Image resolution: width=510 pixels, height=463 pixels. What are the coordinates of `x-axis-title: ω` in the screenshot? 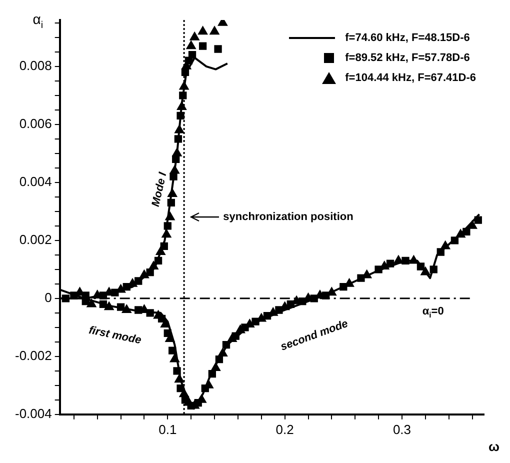 It's located at (494, 446).